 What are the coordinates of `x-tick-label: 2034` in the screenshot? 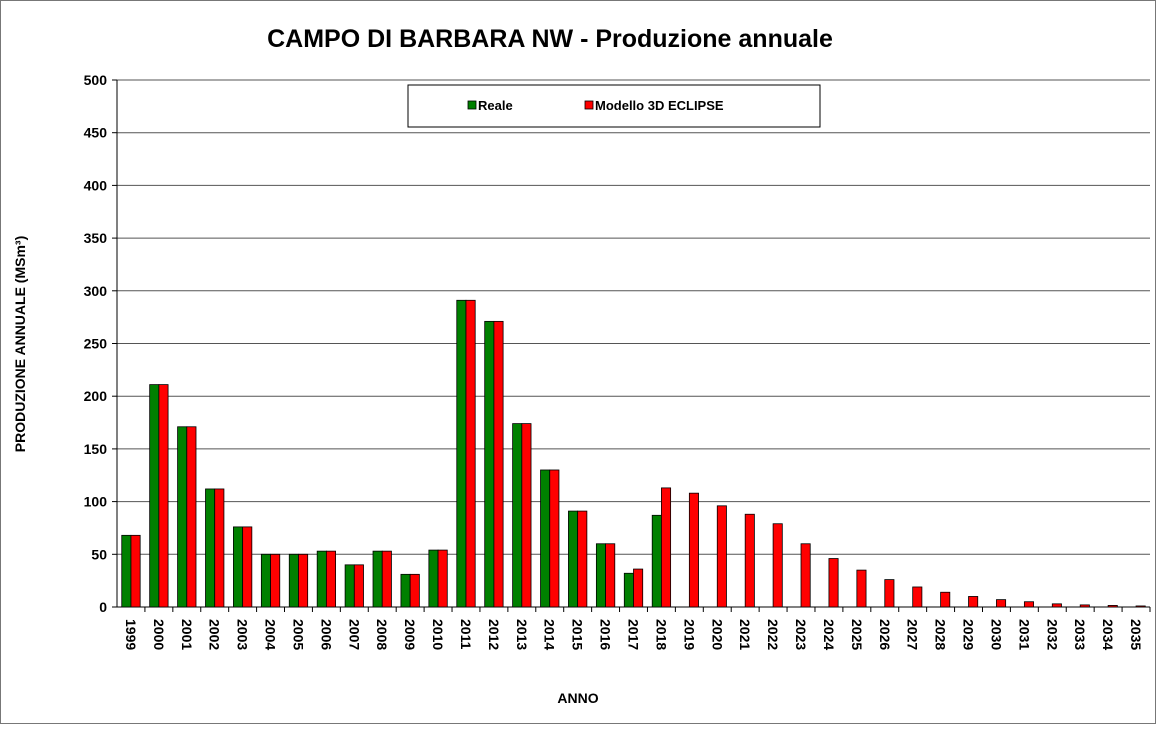 It's located at (1108, 634).